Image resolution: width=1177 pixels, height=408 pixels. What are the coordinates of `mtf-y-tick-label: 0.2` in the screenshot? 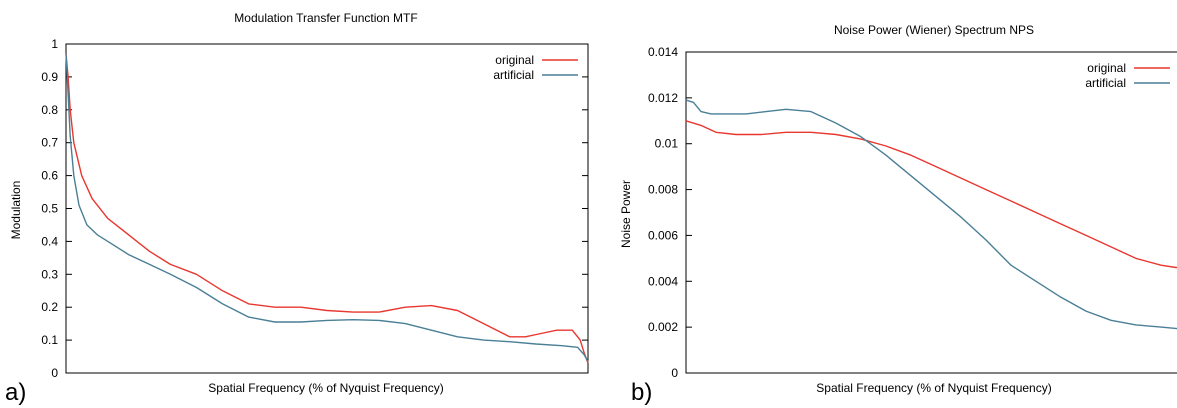 It's located at (49, 307).